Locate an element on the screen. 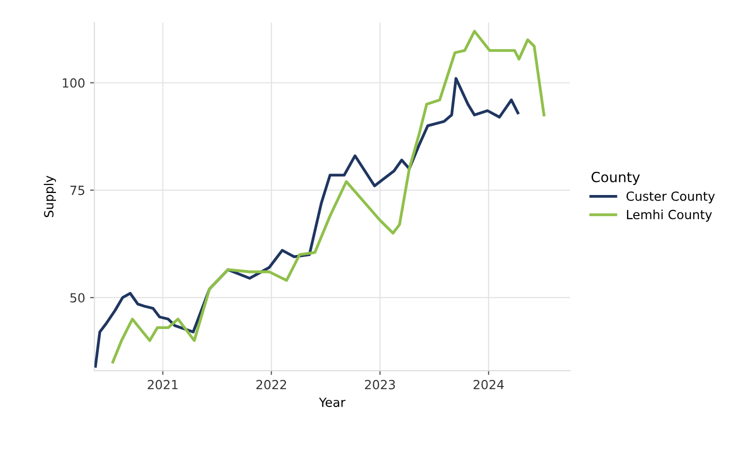  y-axis-title: Supply is located at coordinates (50, 197).